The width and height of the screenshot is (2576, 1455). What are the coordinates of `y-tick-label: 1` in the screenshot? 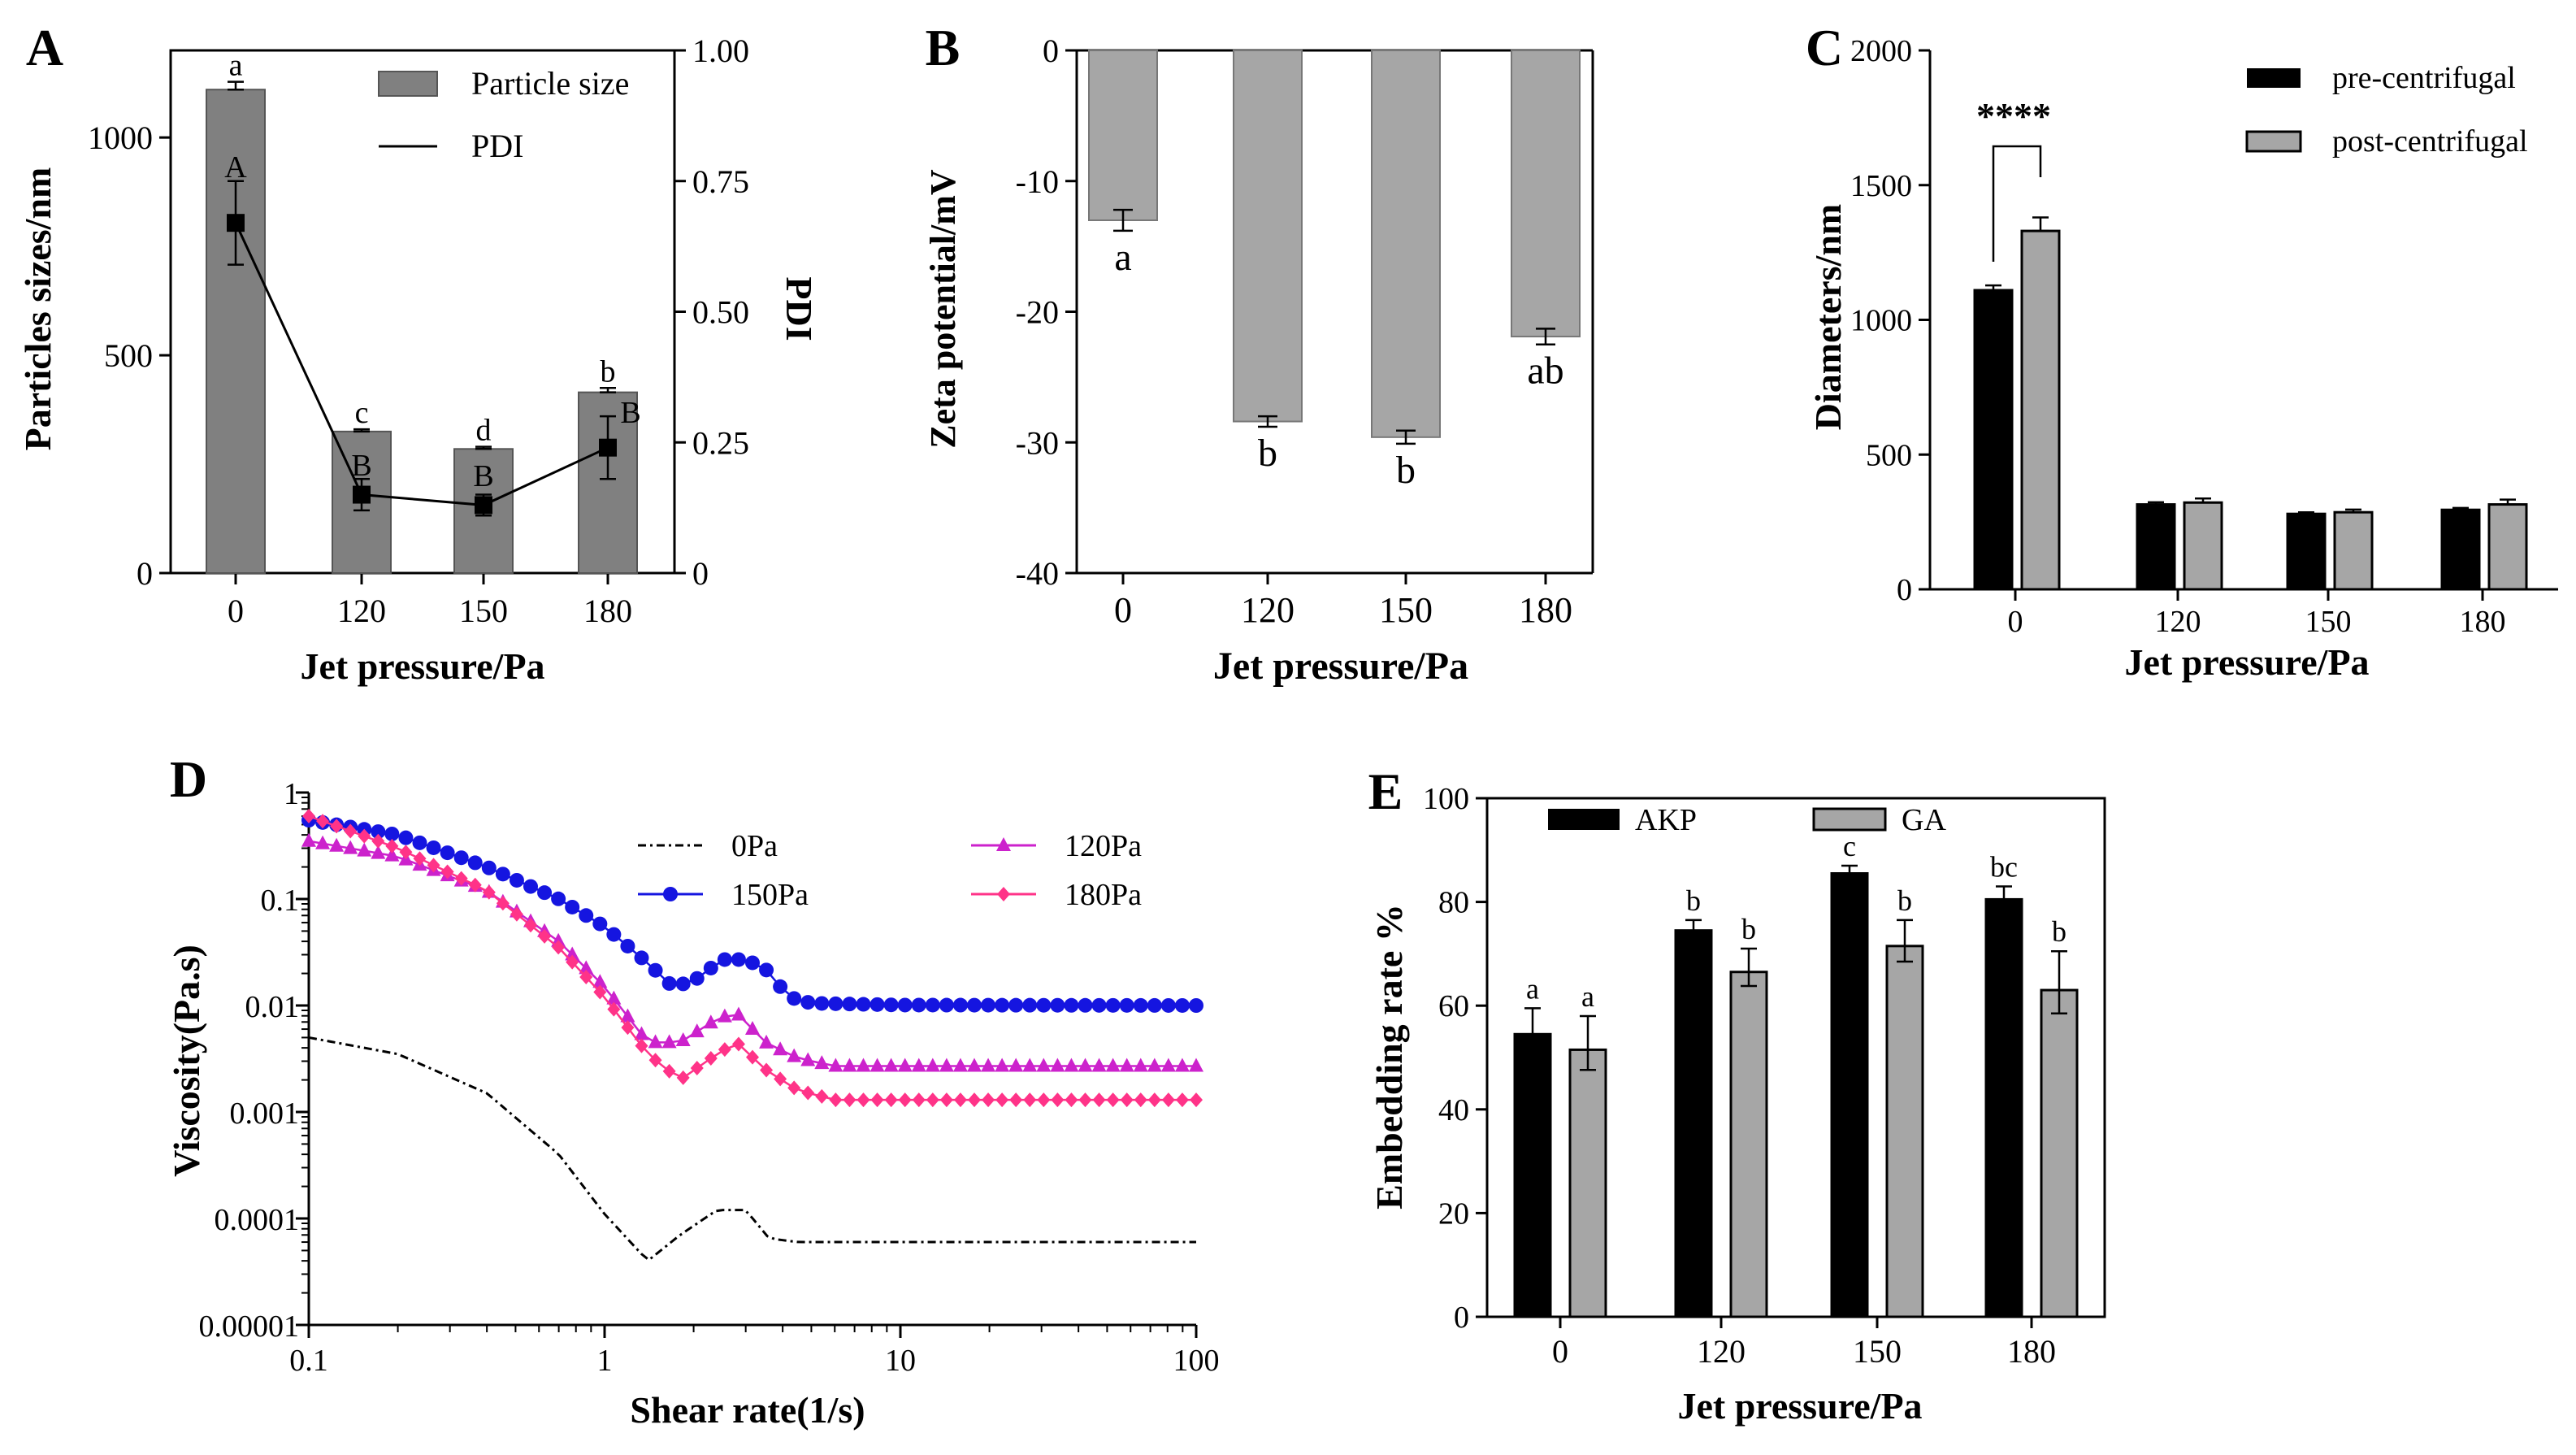 It's located at (291, 794).